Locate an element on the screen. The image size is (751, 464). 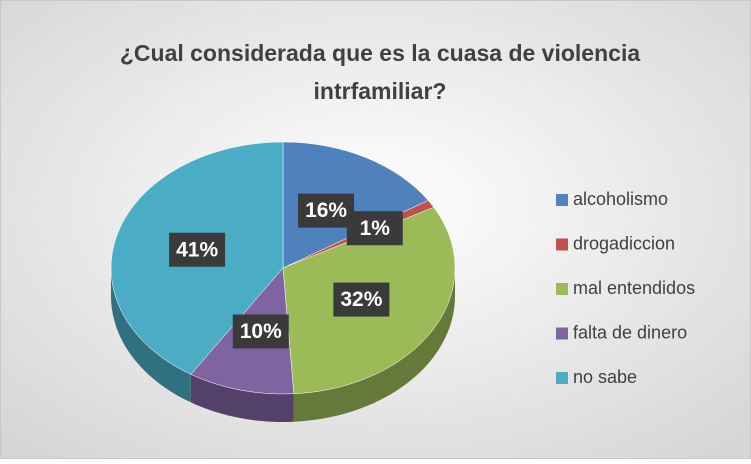
data-label: 32% is located at coordinates (361, 299).